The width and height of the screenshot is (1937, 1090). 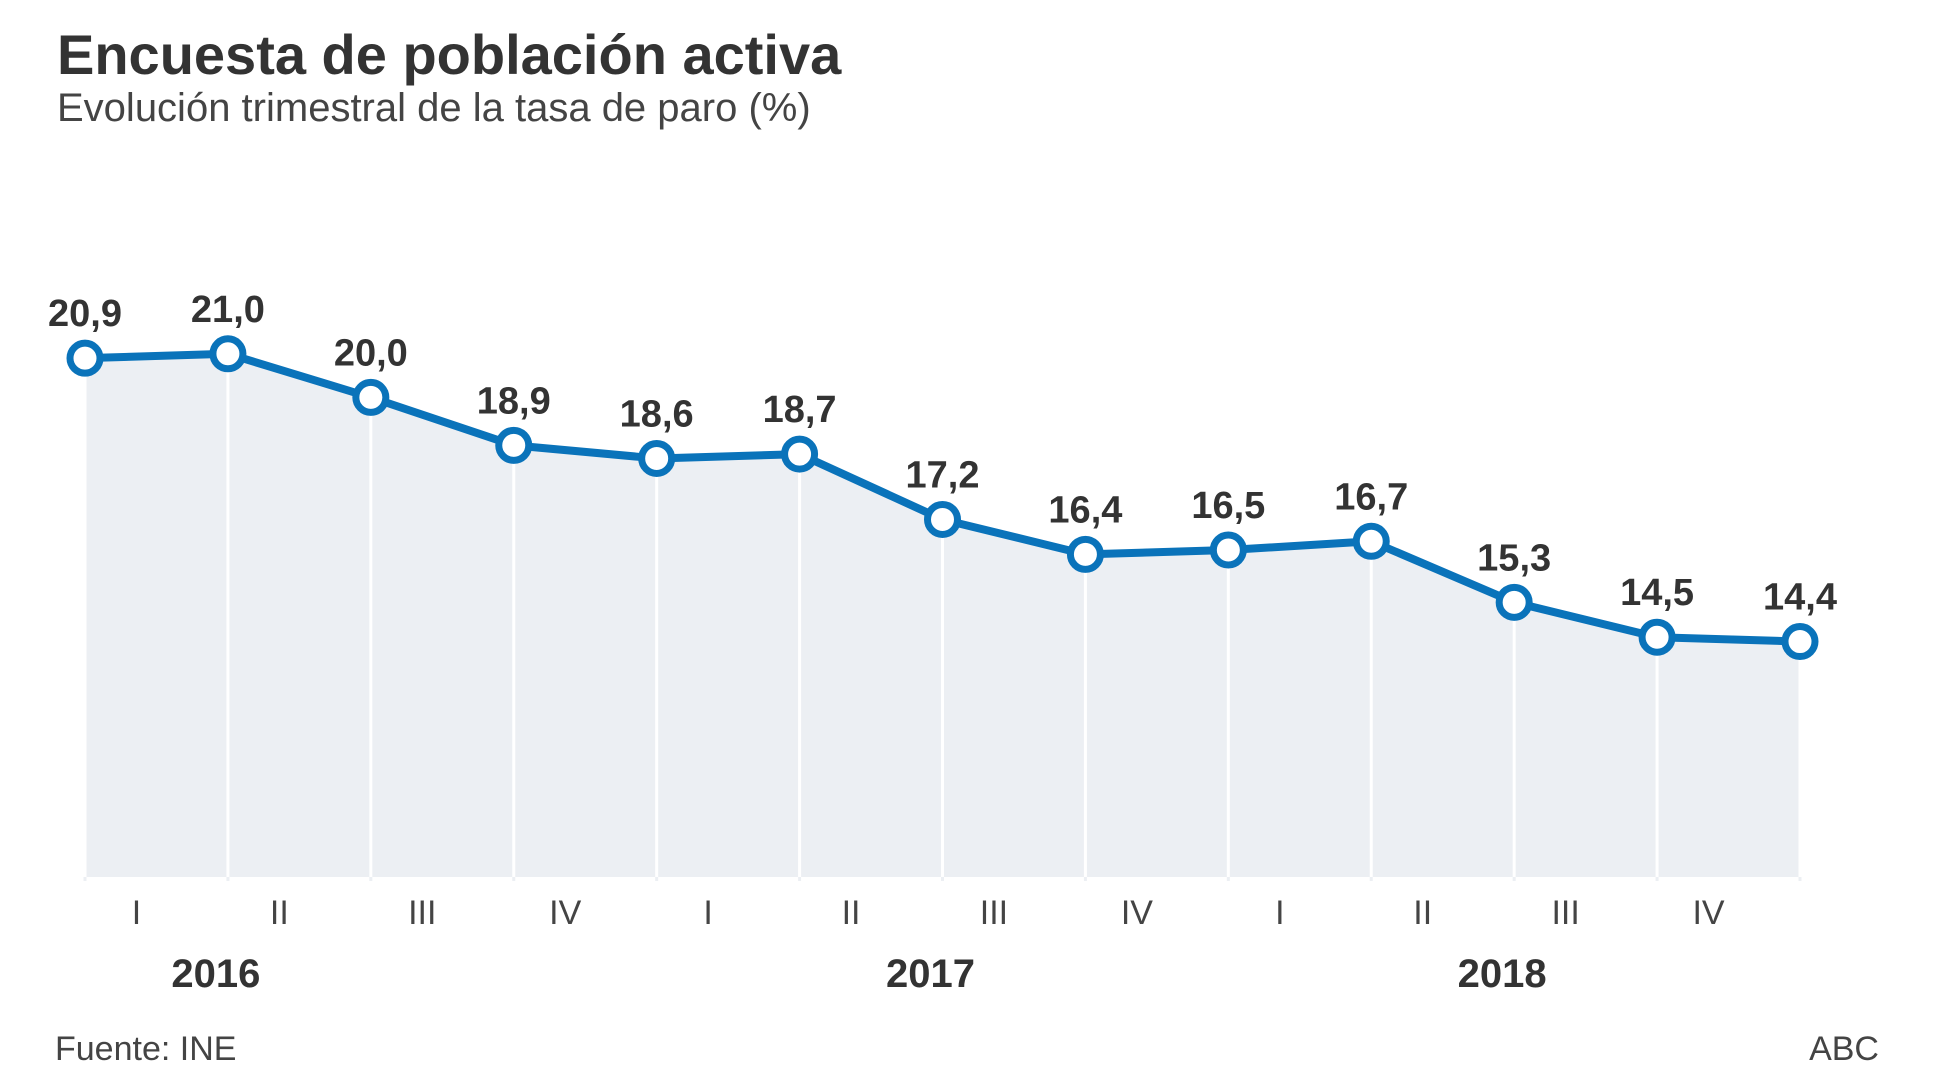 What do you see at coordinates (85, 314) in the screenshot?
I see `data-label: 20,9` at bounding box center [85, 314].